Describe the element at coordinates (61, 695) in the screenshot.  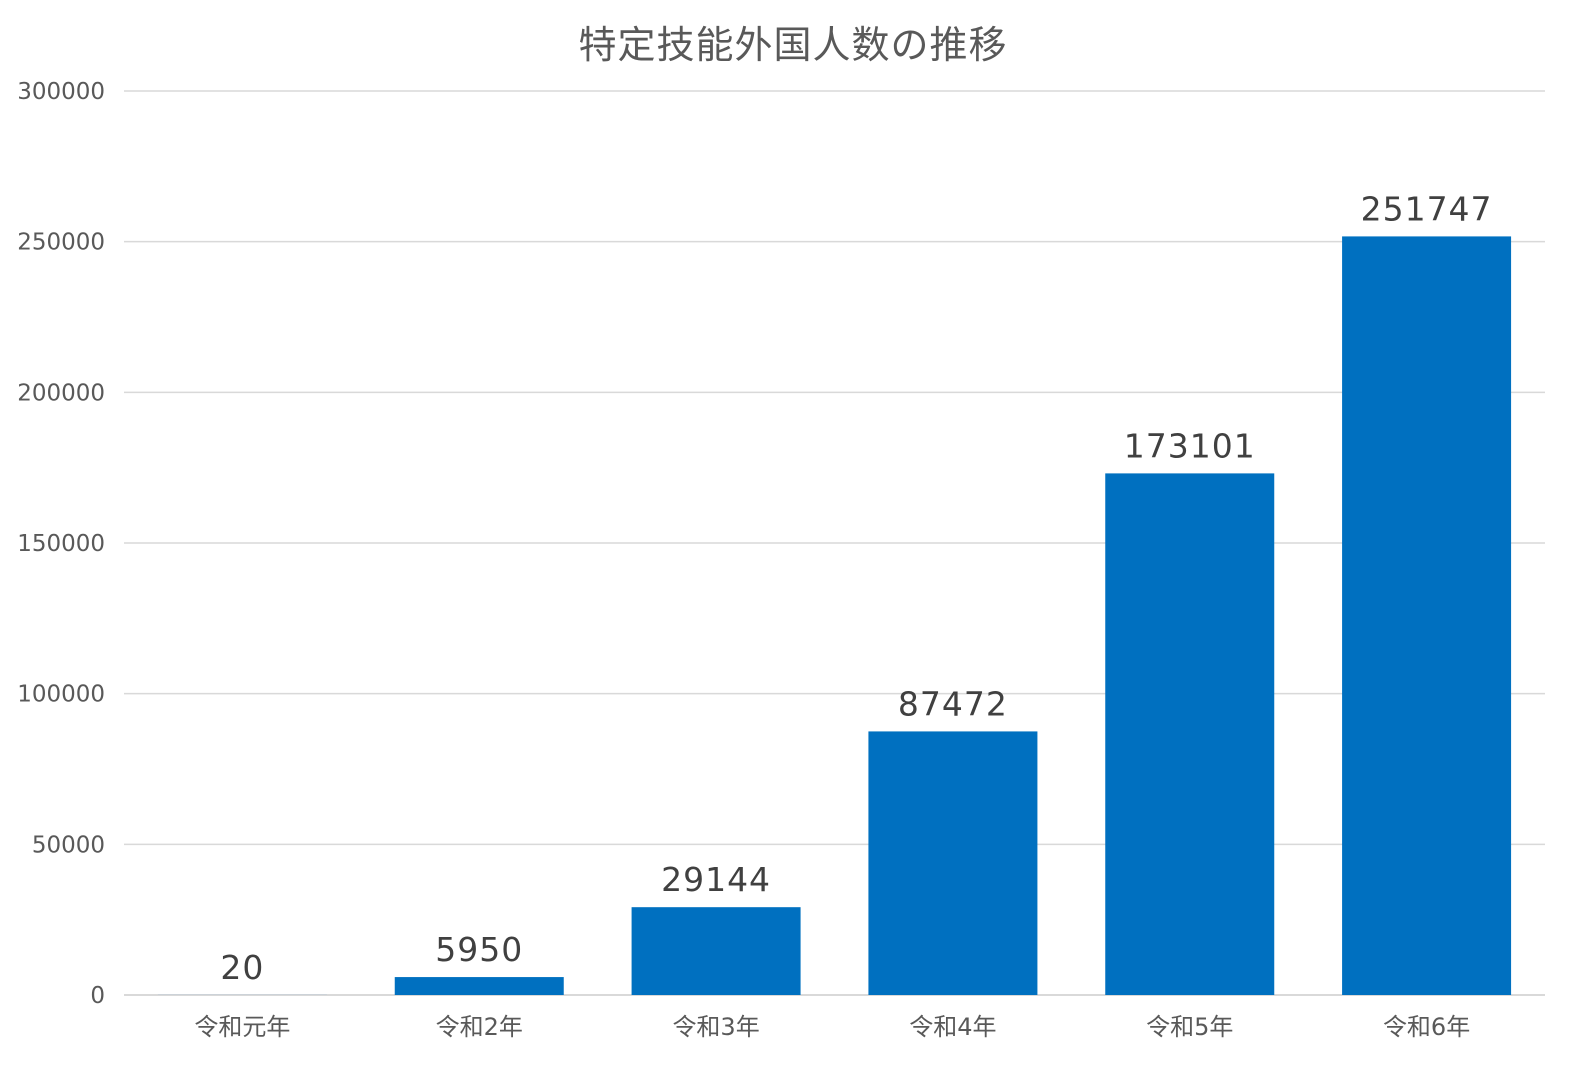
I see `y-tick-label: 100000` at that location.